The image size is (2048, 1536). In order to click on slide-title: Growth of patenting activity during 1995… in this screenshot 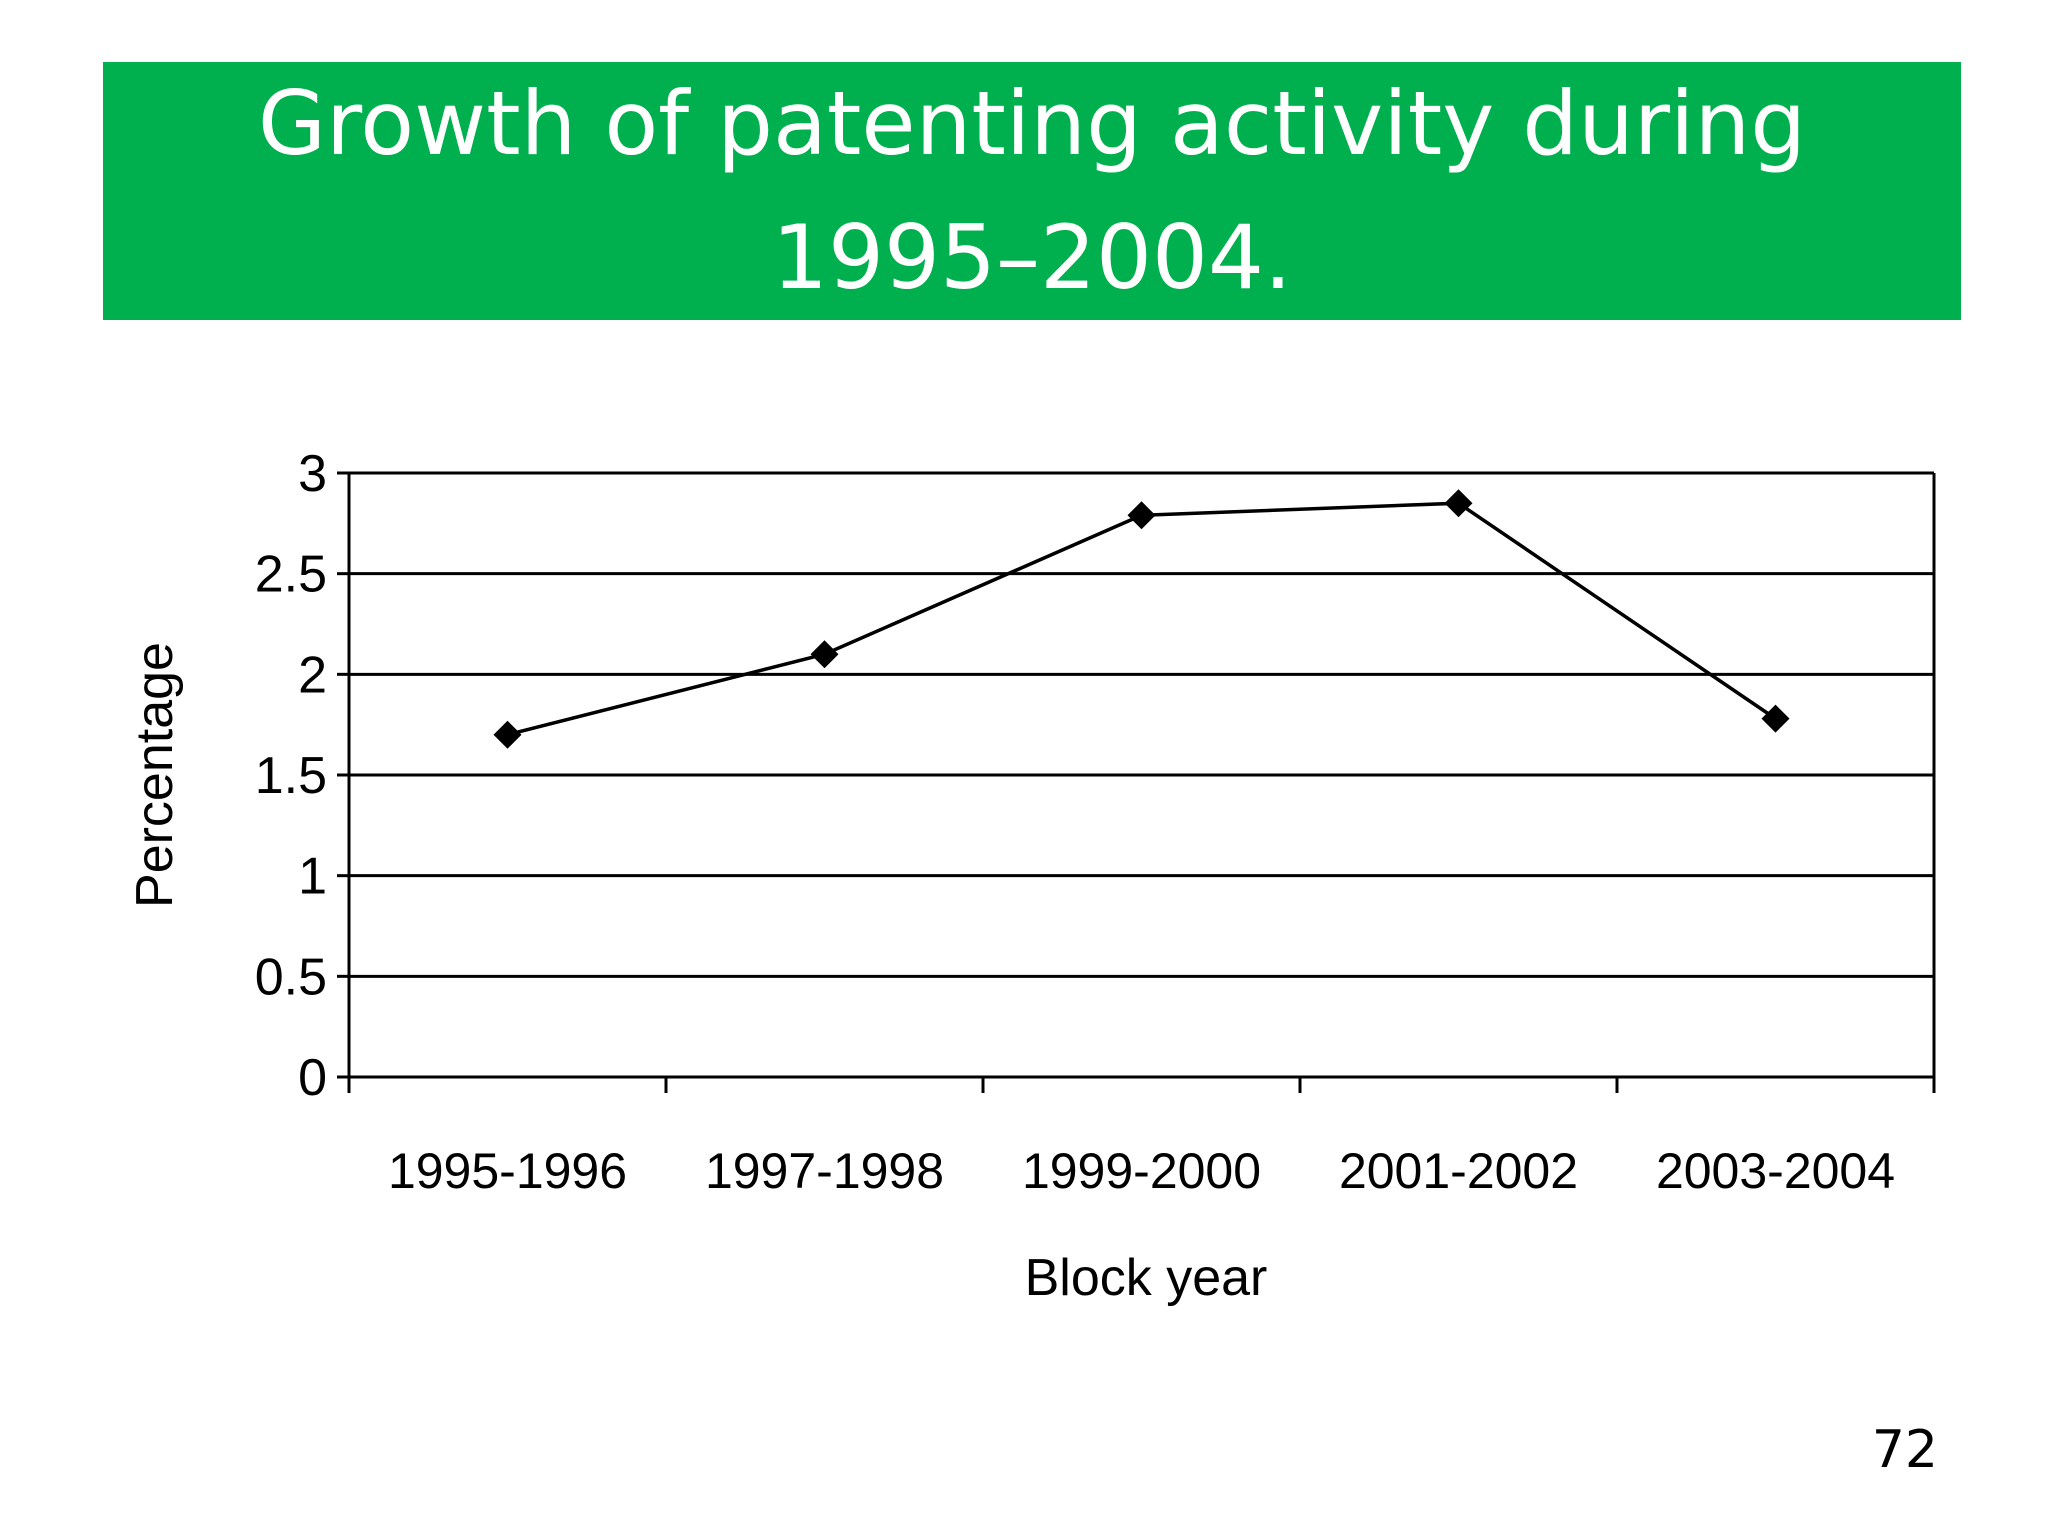, I will do `click(1032, 190)`.